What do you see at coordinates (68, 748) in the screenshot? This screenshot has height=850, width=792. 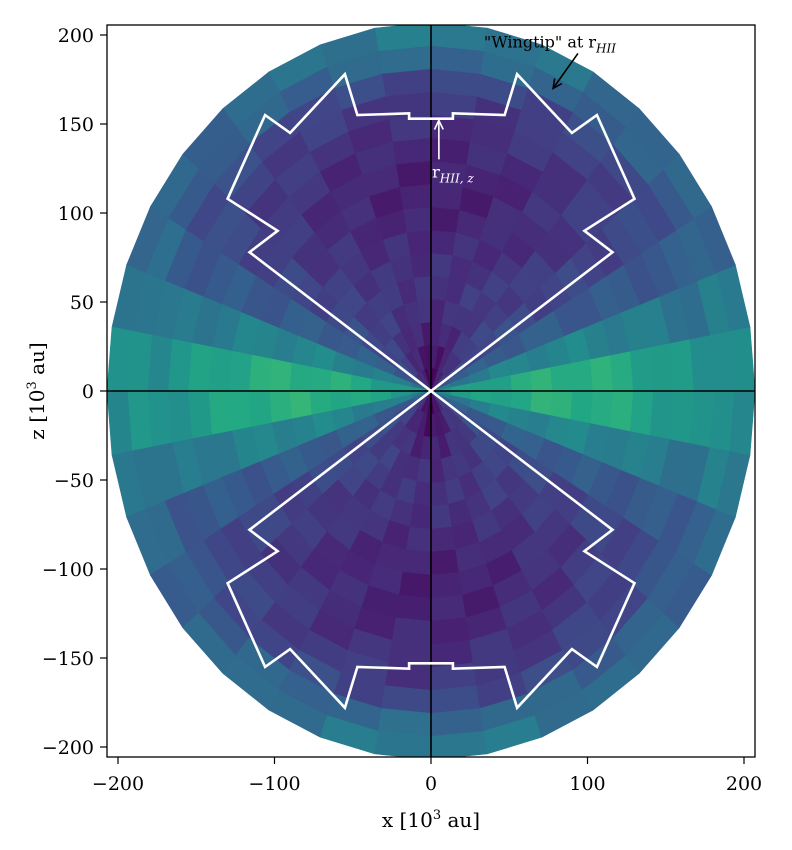 I see `y-tick-label: −200` at bounding box center [68, 748].